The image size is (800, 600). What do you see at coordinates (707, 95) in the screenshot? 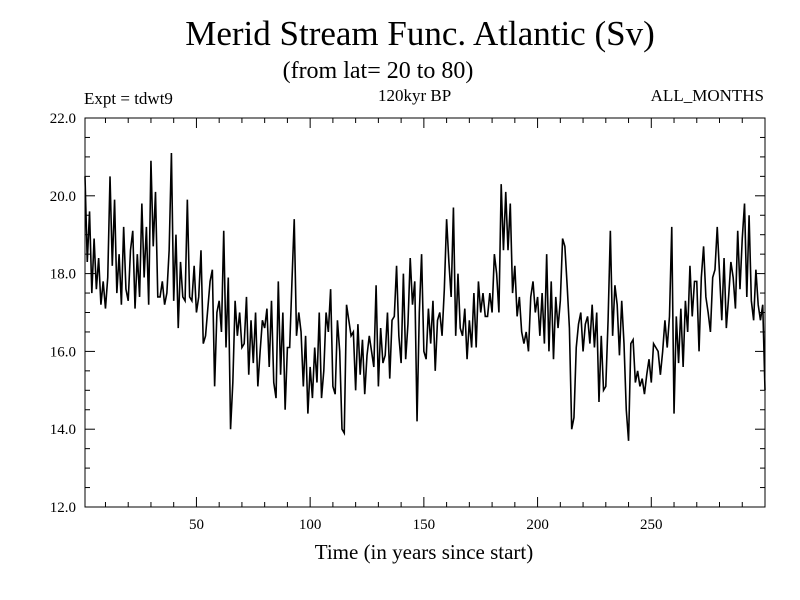
I see `months-label: ALL_MONTHS` at bounding box center [707, 95].